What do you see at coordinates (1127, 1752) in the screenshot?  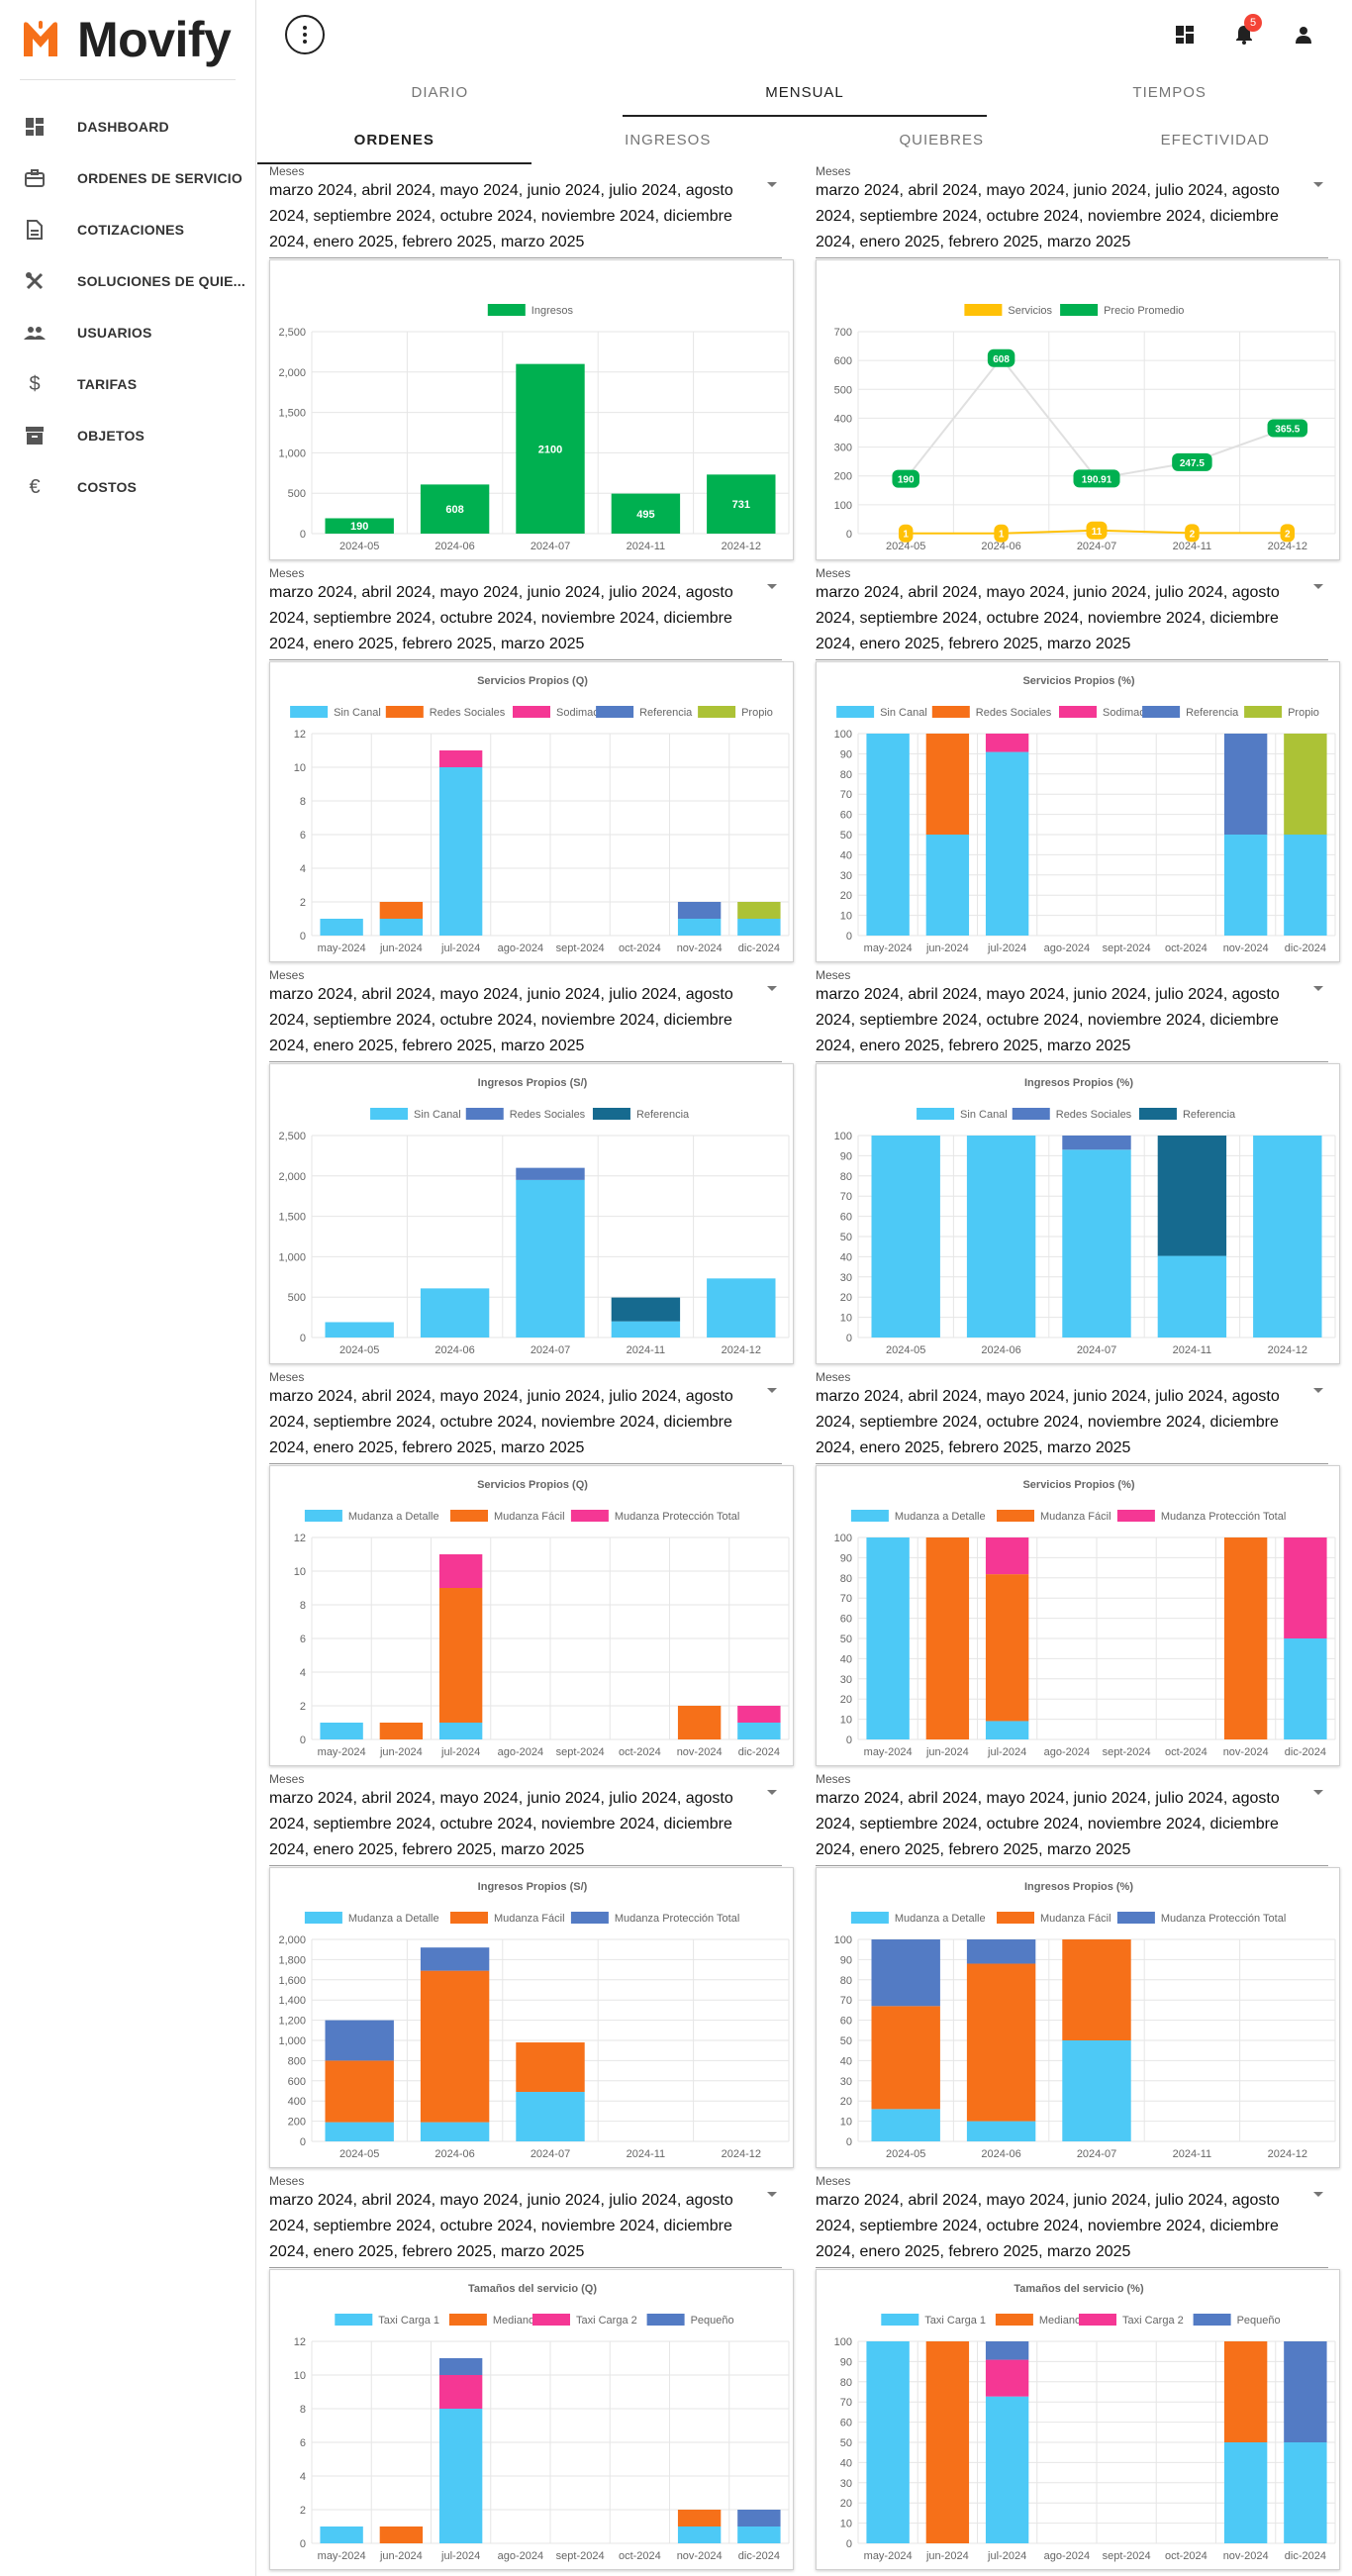 I see `x-tick-label: sept-2024` at bounding box center [1127, 1752].